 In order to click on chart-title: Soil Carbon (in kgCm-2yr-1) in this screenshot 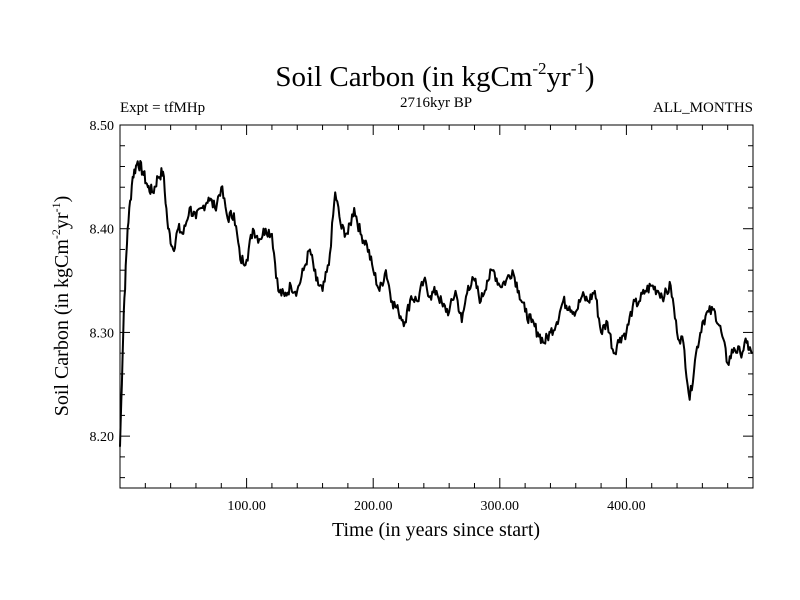, I will do `click(434, 76)`.